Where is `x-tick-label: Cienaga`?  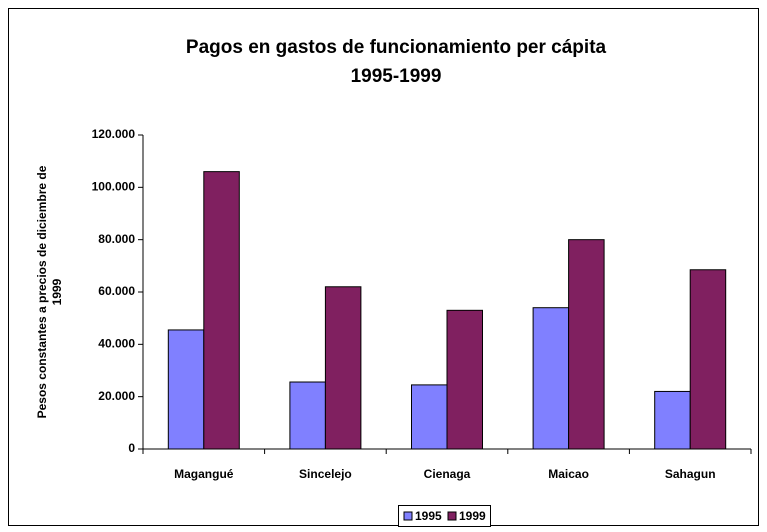
x-tick-label: Cienaga is located at coordinates (447, 474).